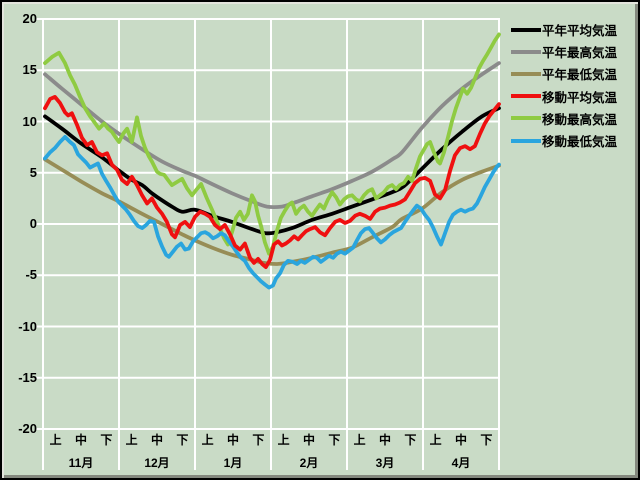  Describe the element at coordinates (27, 326) in the screenshot. I see `y-tick-label: -10` at that location.